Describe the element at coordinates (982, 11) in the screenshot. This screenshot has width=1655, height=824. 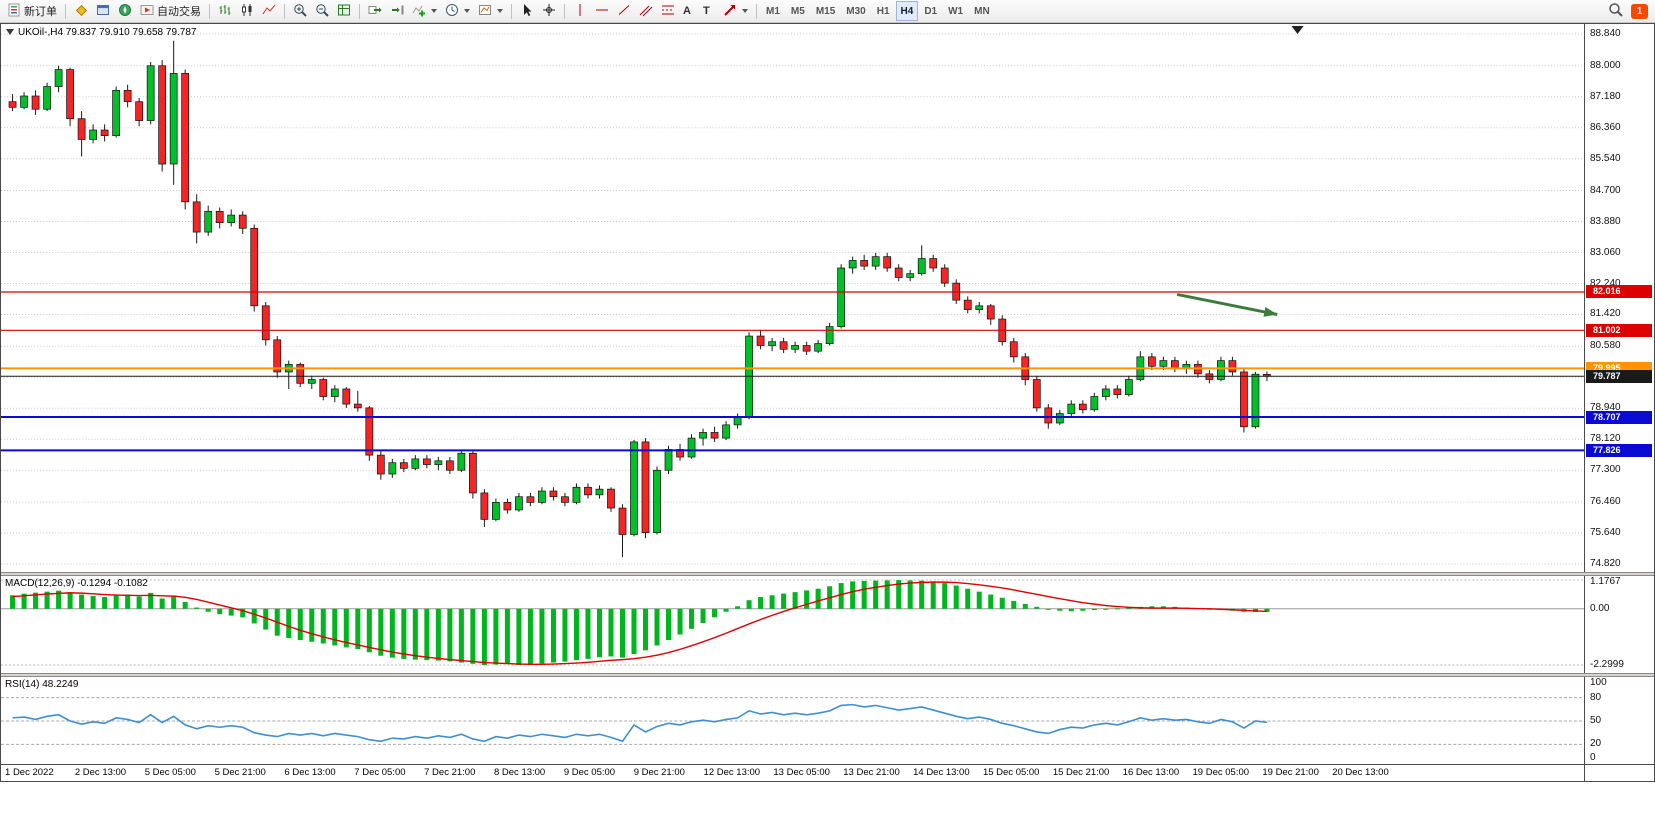
I see `timeframe-mn-button: MN` at that location.